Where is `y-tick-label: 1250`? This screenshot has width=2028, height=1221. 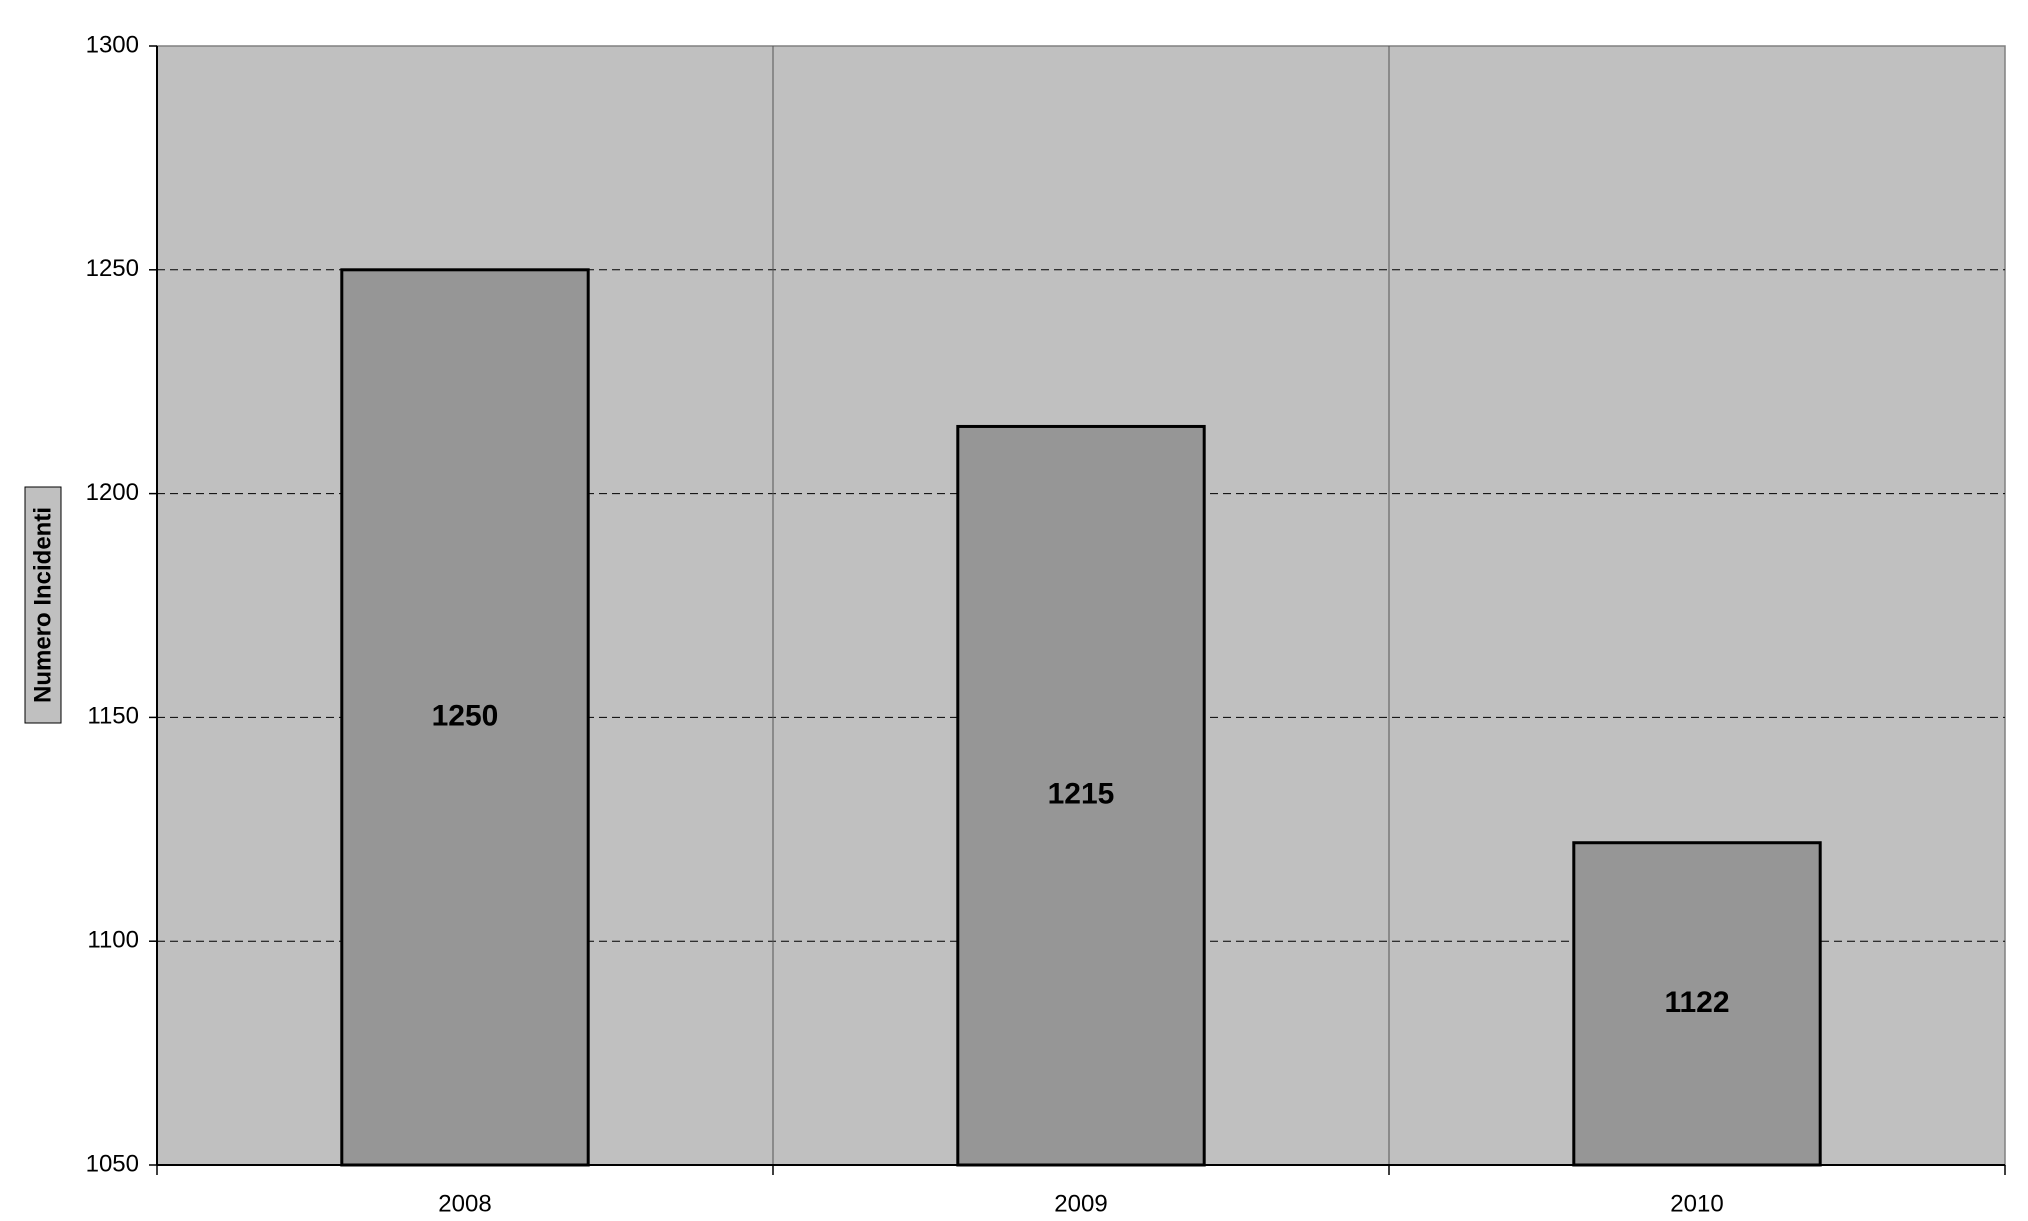 y-tick-label: 1250 is located at coordinates (112, 268).